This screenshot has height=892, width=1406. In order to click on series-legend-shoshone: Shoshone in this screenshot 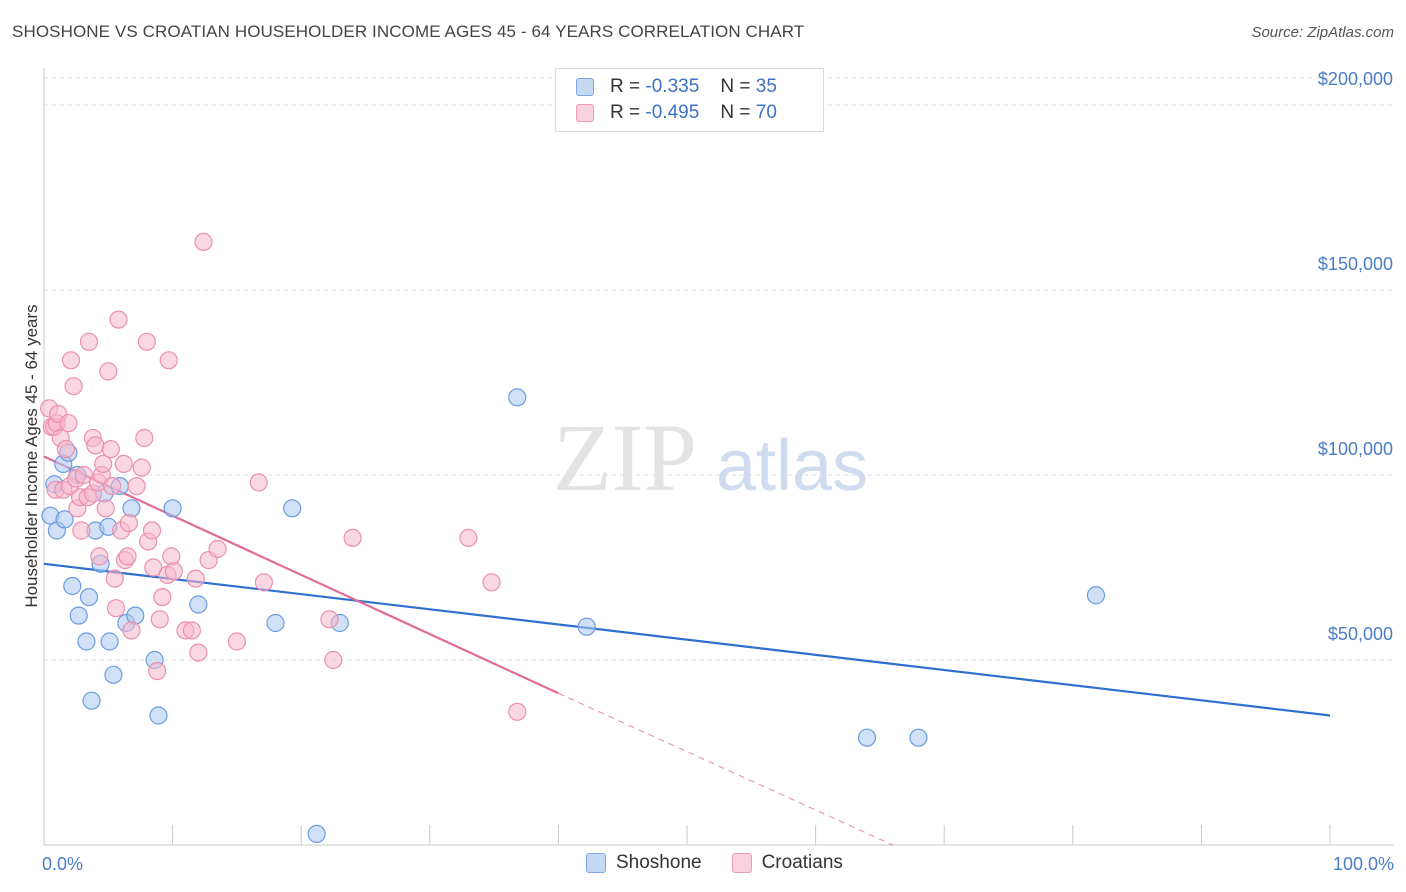, I will do `click(644, 863)`.